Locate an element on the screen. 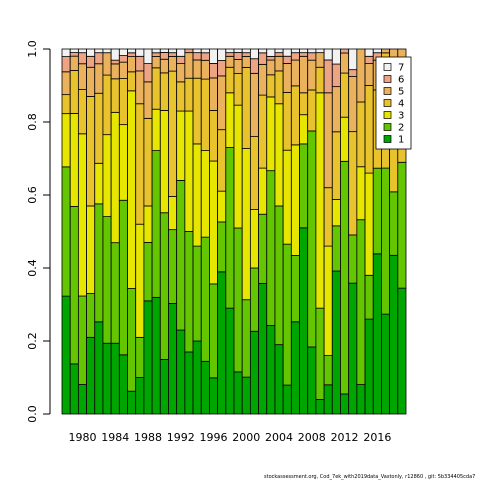 The height and width of the screenshot is (480, 480). x-tick-label: 1988 is located at coordinates (148, 437).